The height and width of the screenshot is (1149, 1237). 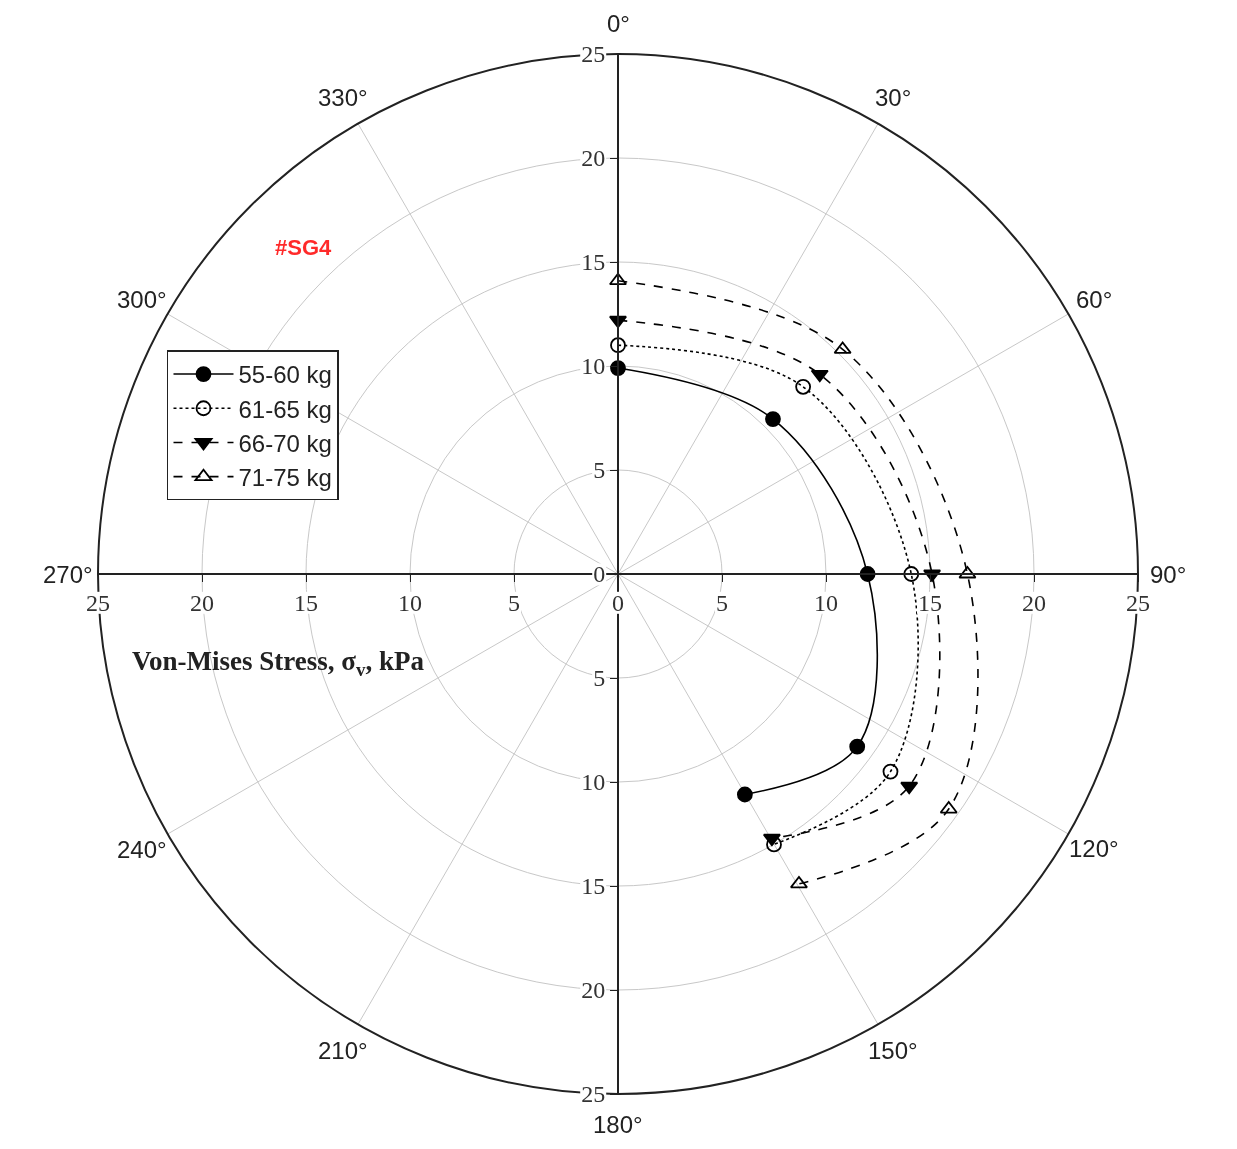 What do you see at coordinates (1094, 848) in the screenshot?
I see `annotation: 120°` at bounding box center [1094, 848].